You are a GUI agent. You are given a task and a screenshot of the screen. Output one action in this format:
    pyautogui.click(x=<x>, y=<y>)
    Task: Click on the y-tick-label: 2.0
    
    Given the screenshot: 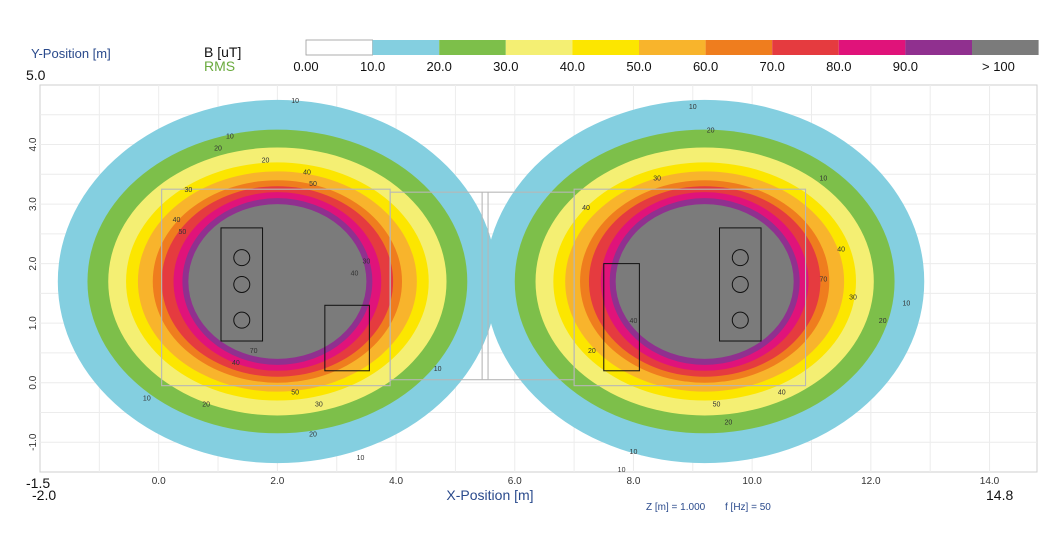 What is the action you would take?
    pyautogui.click(x=33, y=263)
    